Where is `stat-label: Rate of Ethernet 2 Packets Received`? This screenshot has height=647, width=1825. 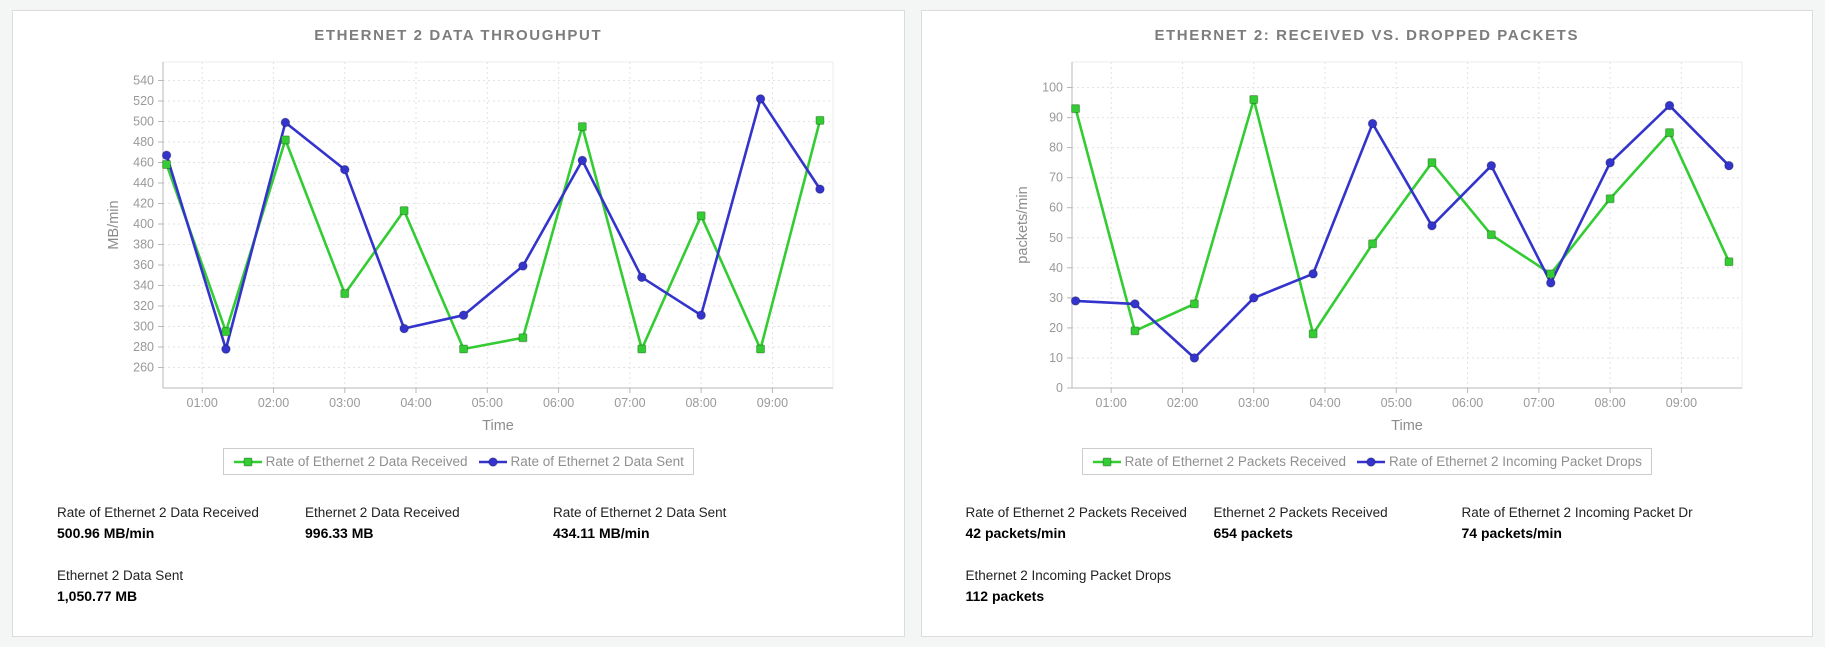 stat-label: Rate of Ethernet 2 Packets Received is located at coordinates (1076, 512).